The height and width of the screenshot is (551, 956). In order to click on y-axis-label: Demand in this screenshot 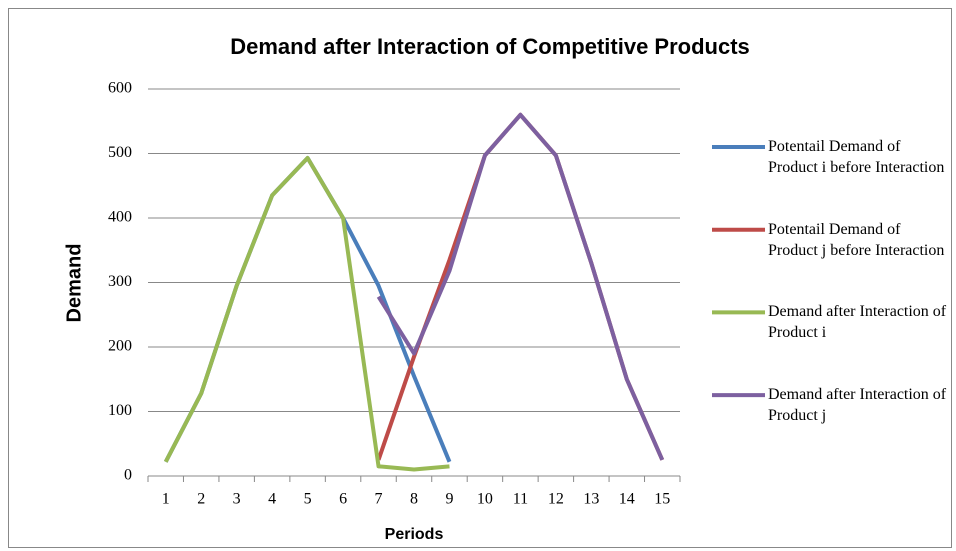, I will do `click(74, 283)`.